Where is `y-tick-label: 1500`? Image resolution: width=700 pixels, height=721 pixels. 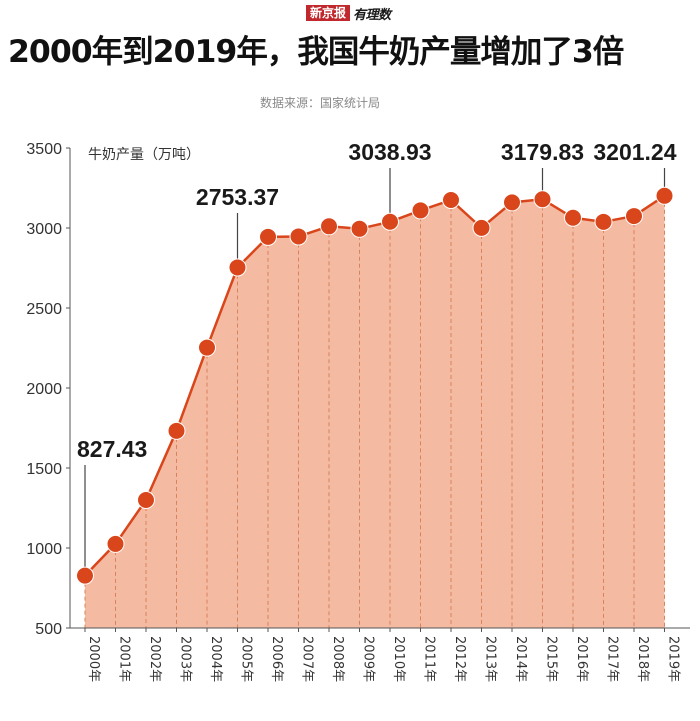 y-tick-label: 1500 is located at coordinates (44, 469).